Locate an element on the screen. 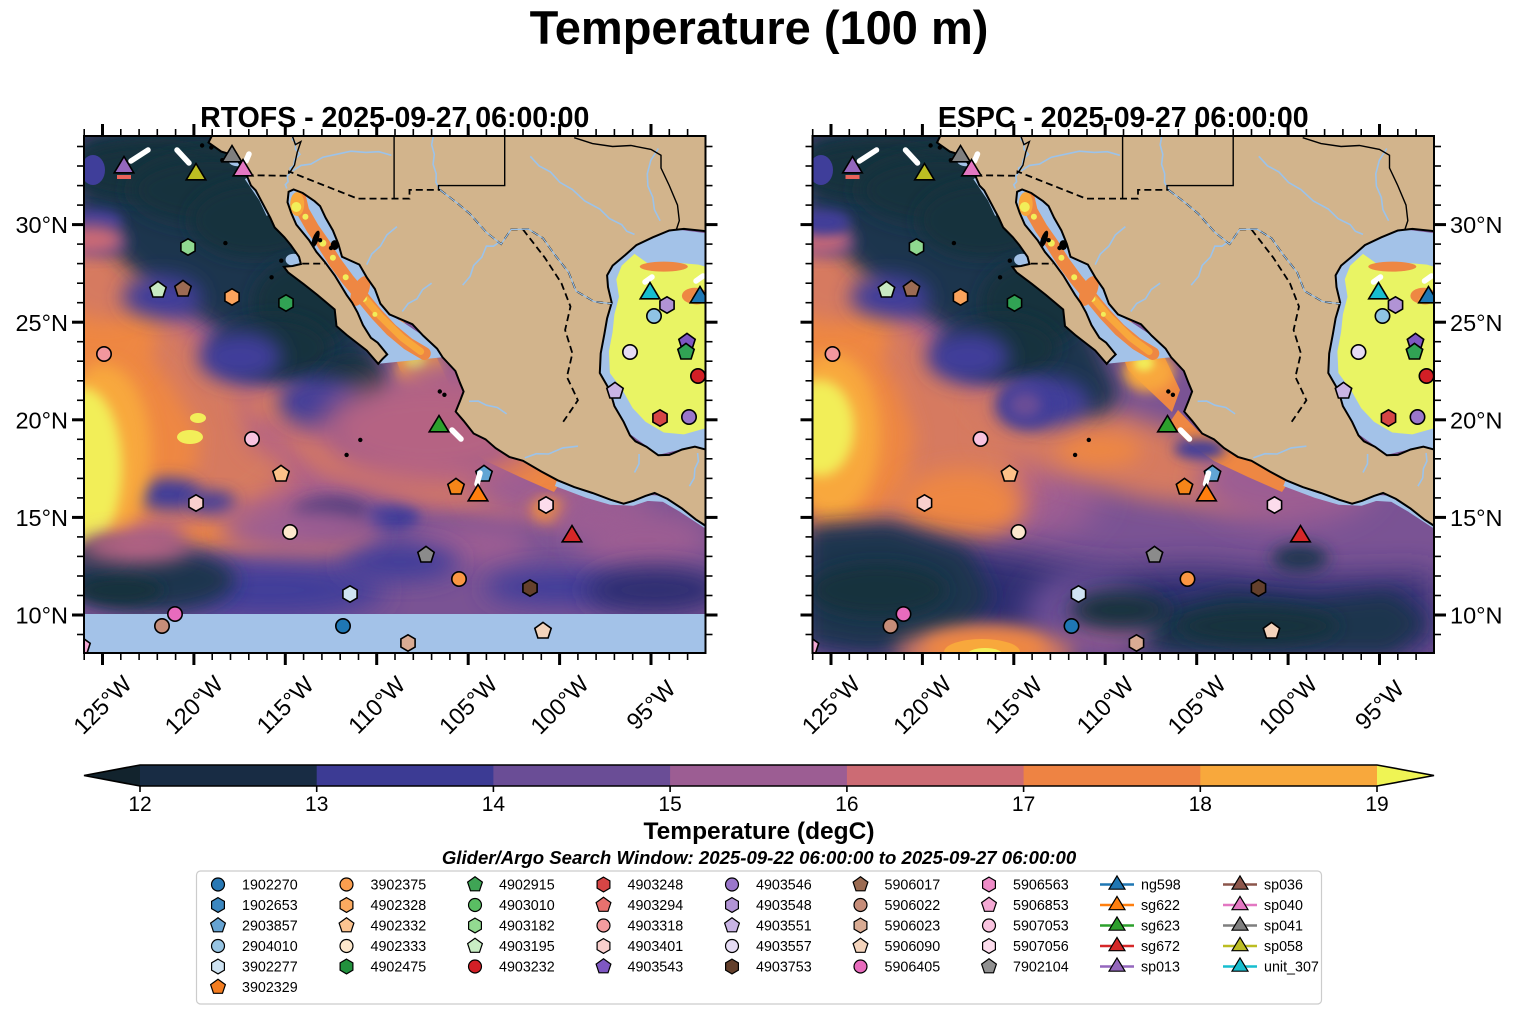 The height and width of the screenshot is (1015, 1518). svg-text: 4903546 is located at coordinates (784, 885).